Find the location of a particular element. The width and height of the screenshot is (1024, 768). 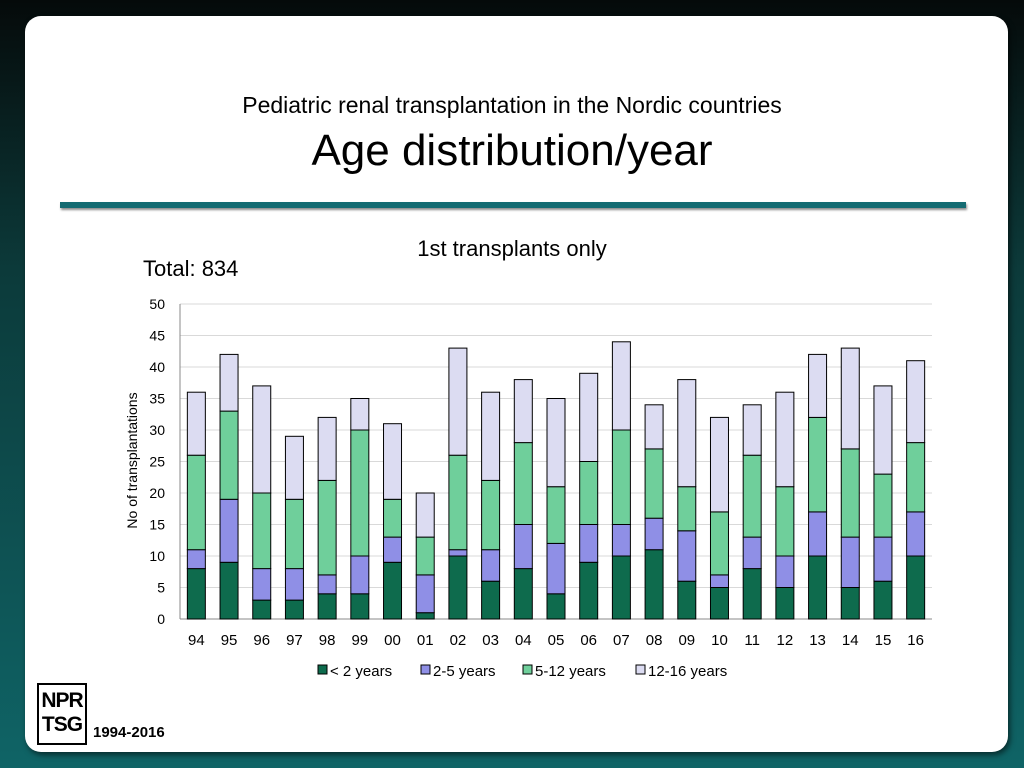

bar-13-y12to16 is located at coordinates (818, 385).